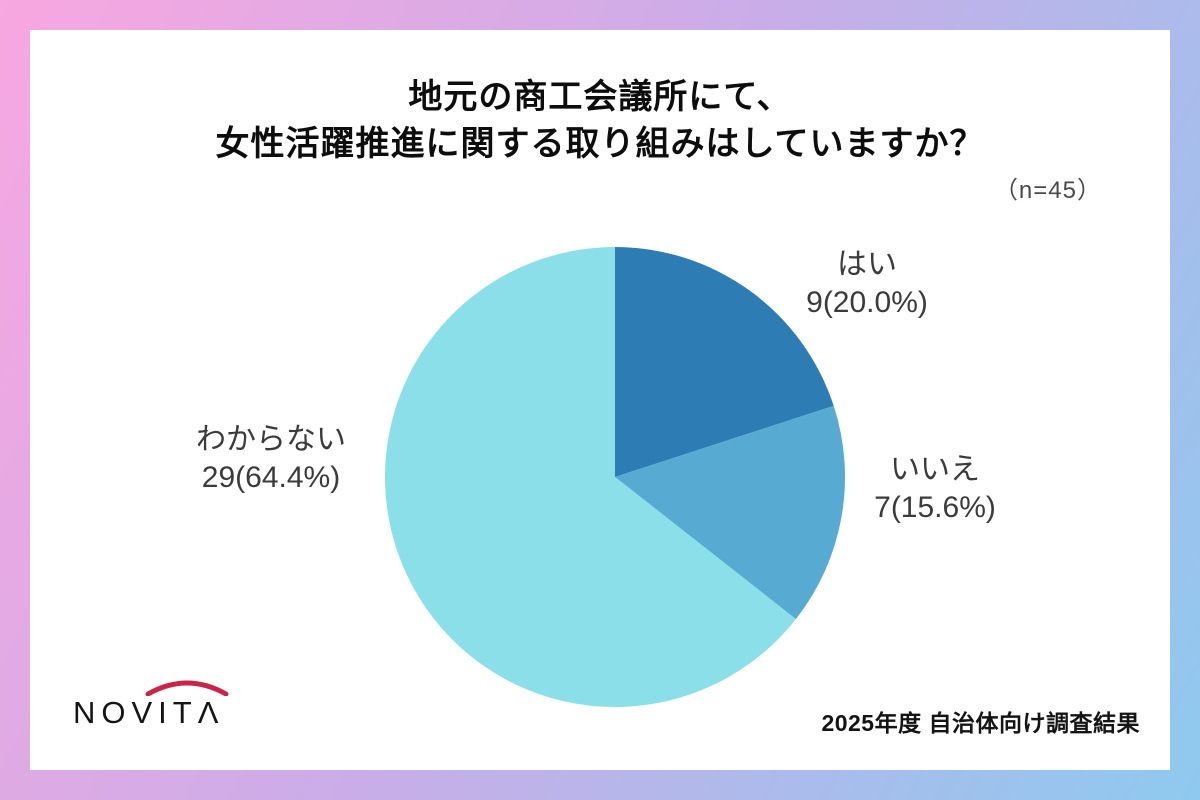 This screenshot has height=800, width=1200. I want to click on survey-source-note: 2025年度 自治体向け調査結果, so click(980, 723).